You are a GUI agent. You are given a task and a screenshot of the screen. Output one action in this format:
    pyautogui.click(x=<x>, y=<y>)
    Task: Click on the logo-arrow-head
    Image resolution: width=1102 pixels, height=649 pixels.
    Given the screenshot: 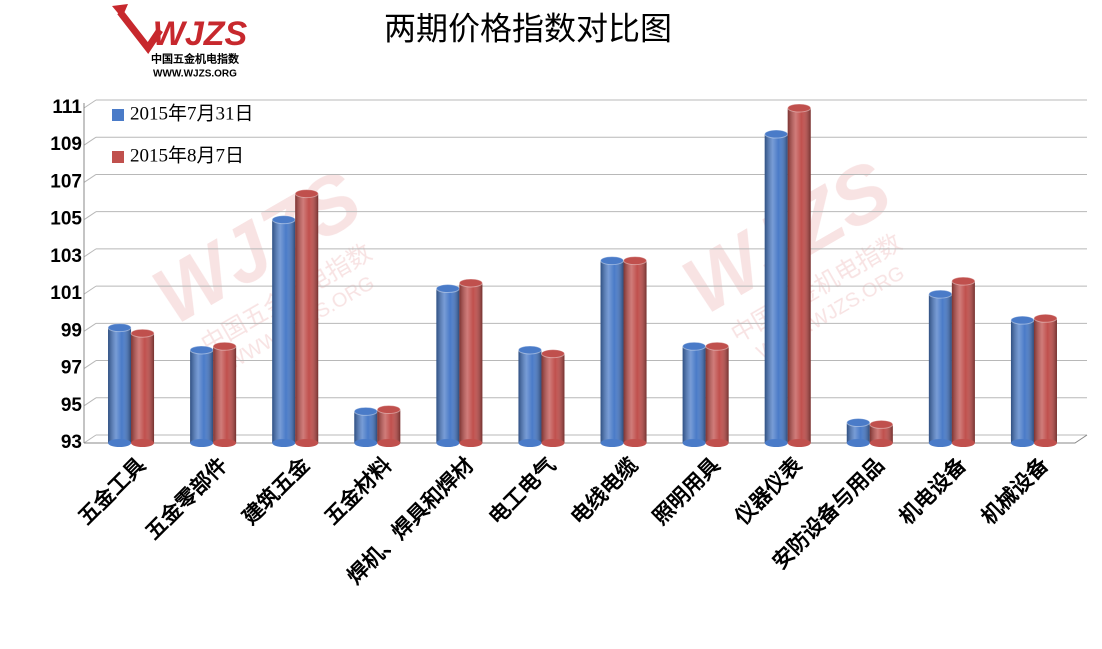 What is the action you would take?
    pyautogui.click(x=120, y=11)
    